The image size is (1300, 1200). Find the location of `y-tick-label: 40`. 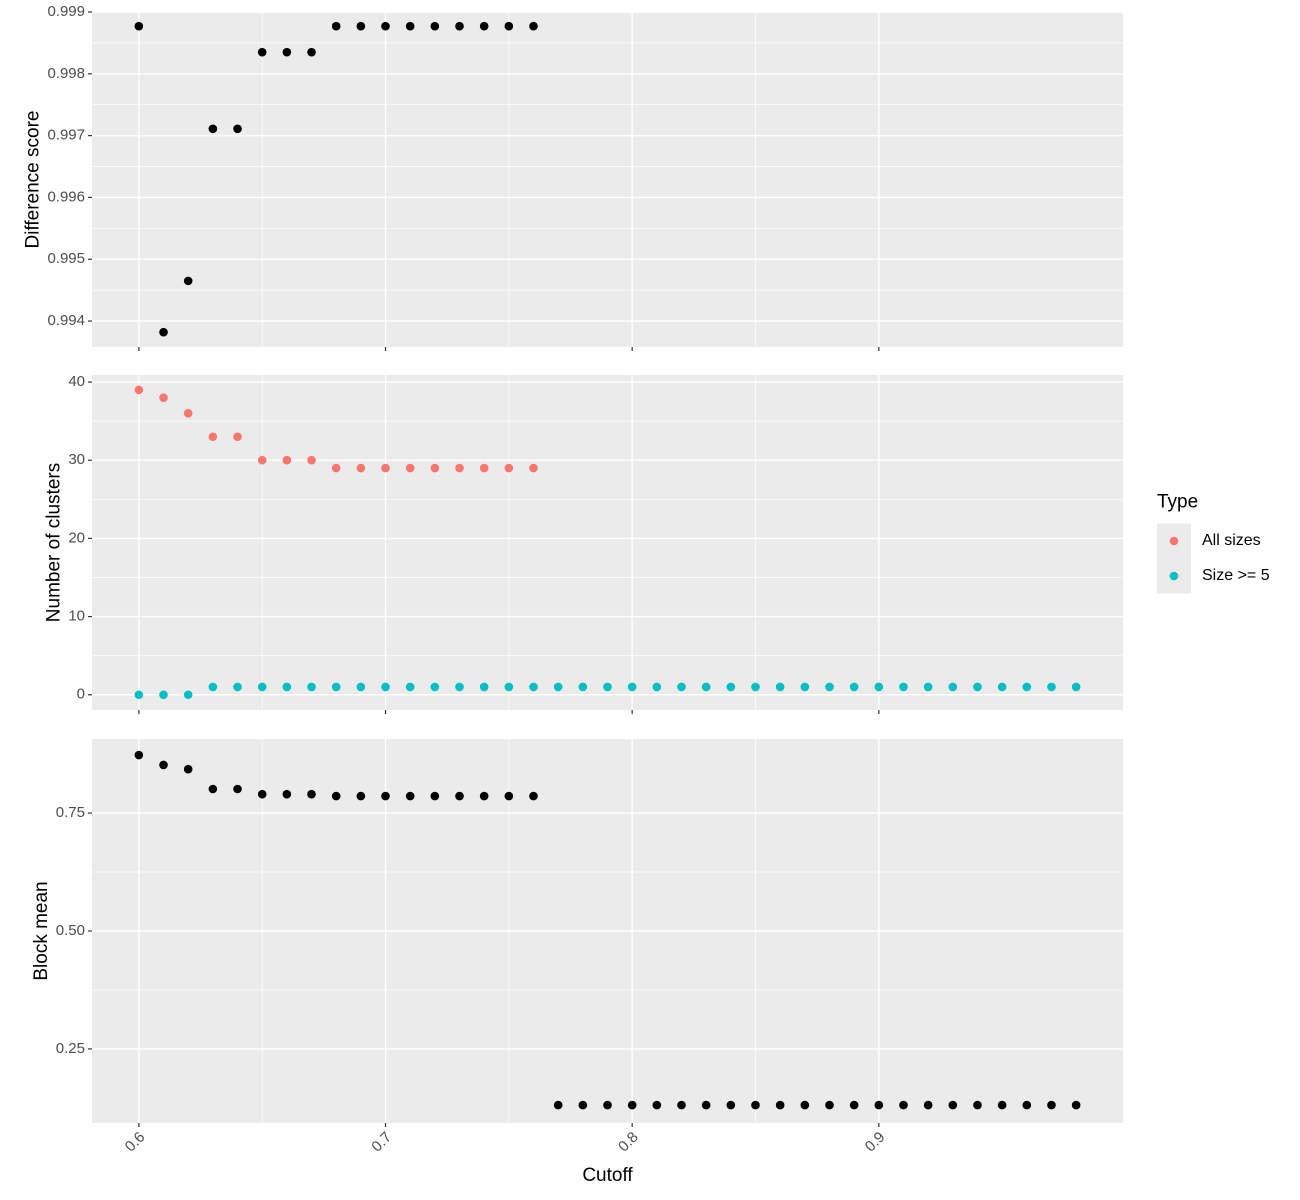

y-tick-label: 40 is located at coordinates (76, 381).